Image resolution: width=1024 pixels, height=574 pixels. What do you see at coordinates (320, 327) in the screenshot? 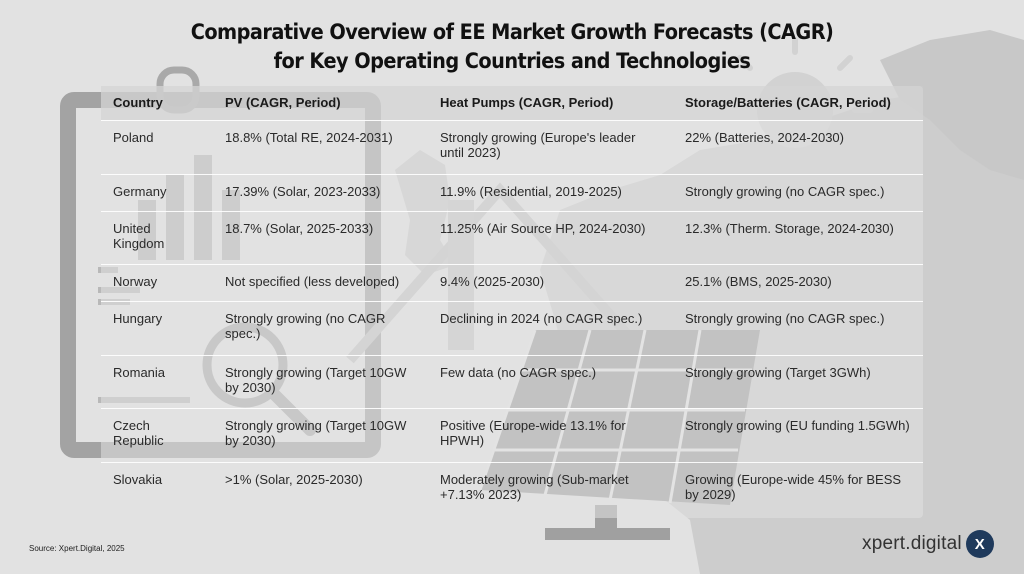
I see `pv-cell: Strongly growing (no CAGR spec.)` at bounding box center [320, 327].